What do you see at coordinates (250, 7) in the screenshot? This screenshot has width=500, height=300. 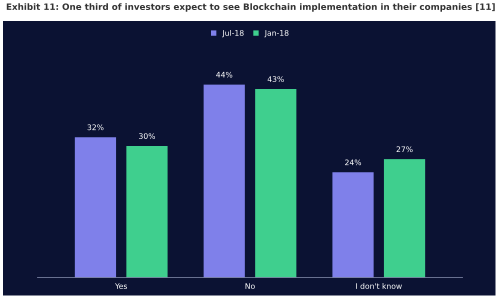 I see `chart-title: Exhibit 11: One third of investors expect to see Blockchain implementation in their companies [11]` at bounding box center [250, 7].